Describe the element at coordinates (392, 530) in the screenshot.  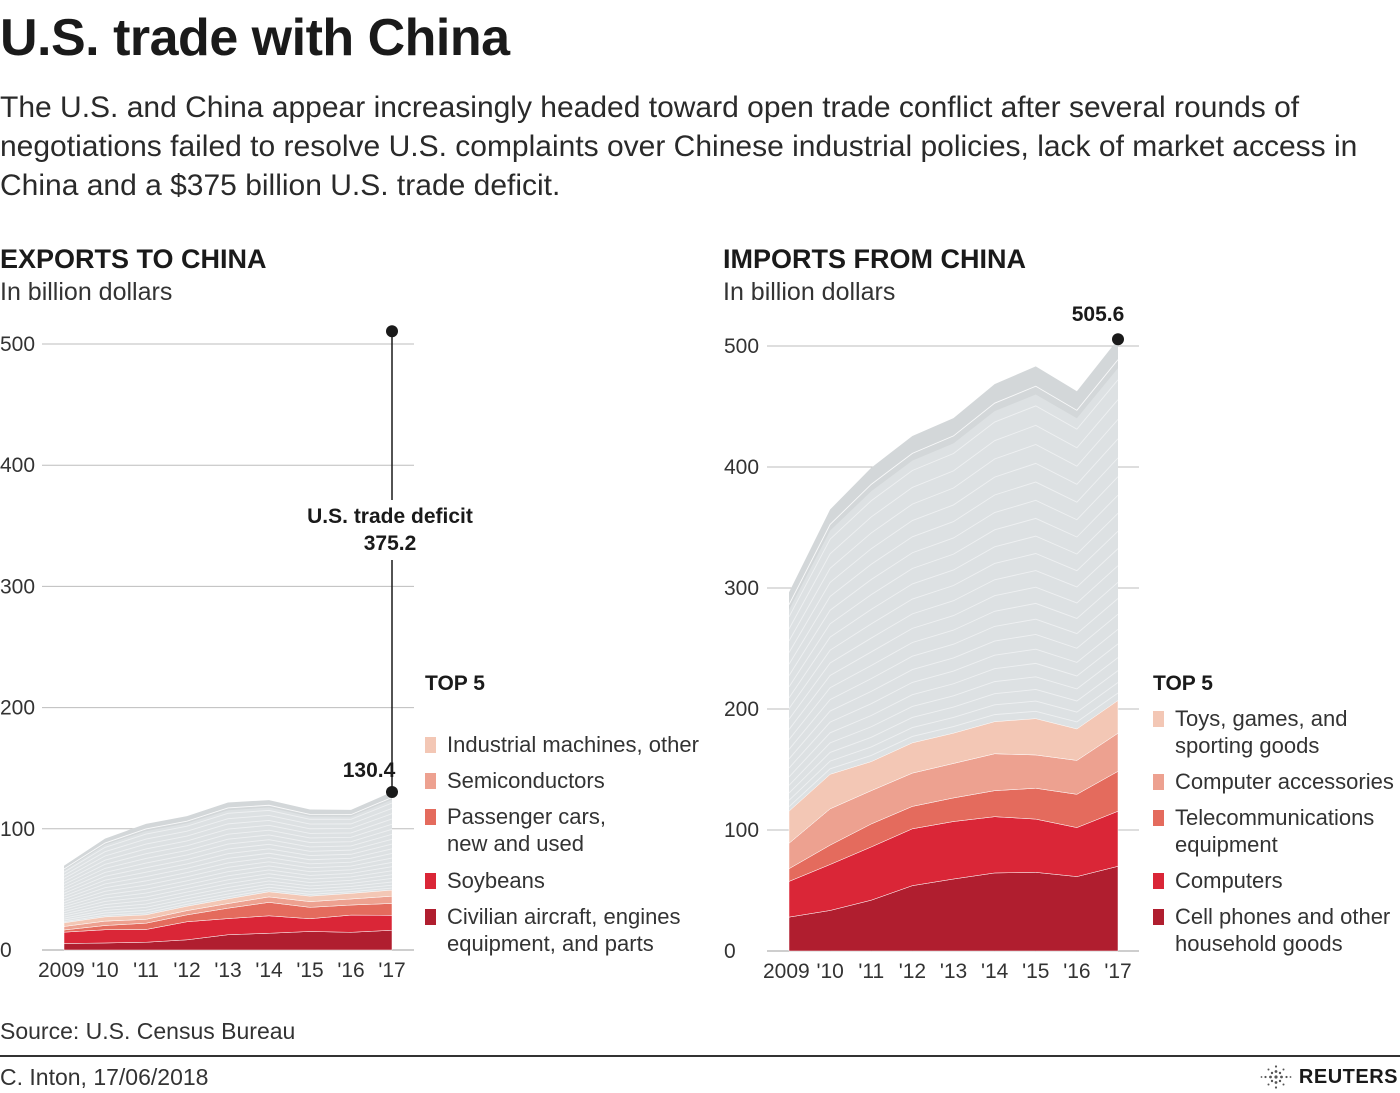
I see `deficit-label-bg` at that location.